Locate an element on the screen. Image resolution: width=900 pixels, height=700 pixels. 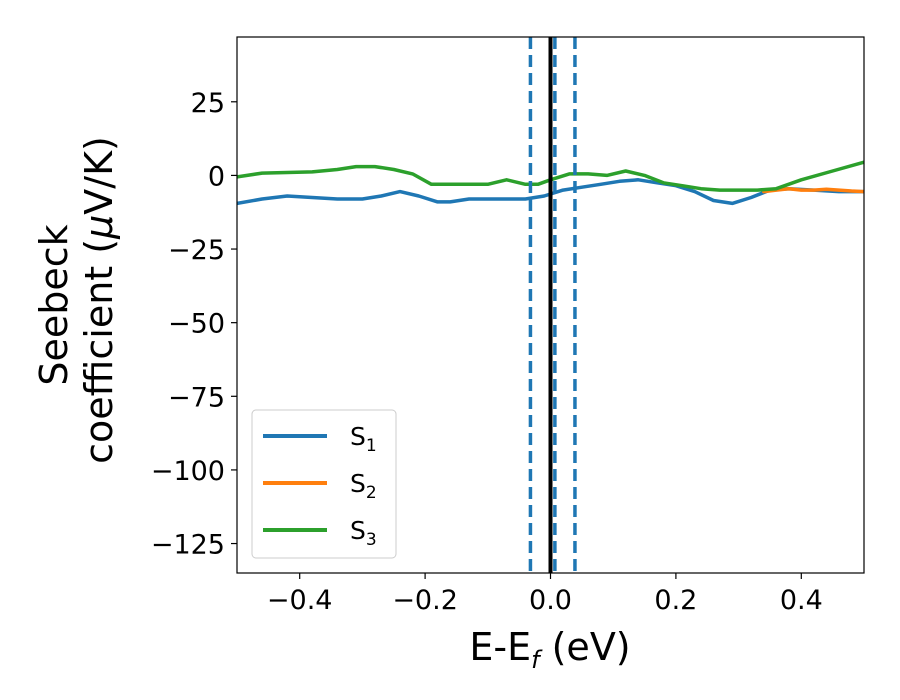
x-axis-ticks: −0.4 −0.2 0.0 0.2 0.4 is located at coordinates (545, 594).